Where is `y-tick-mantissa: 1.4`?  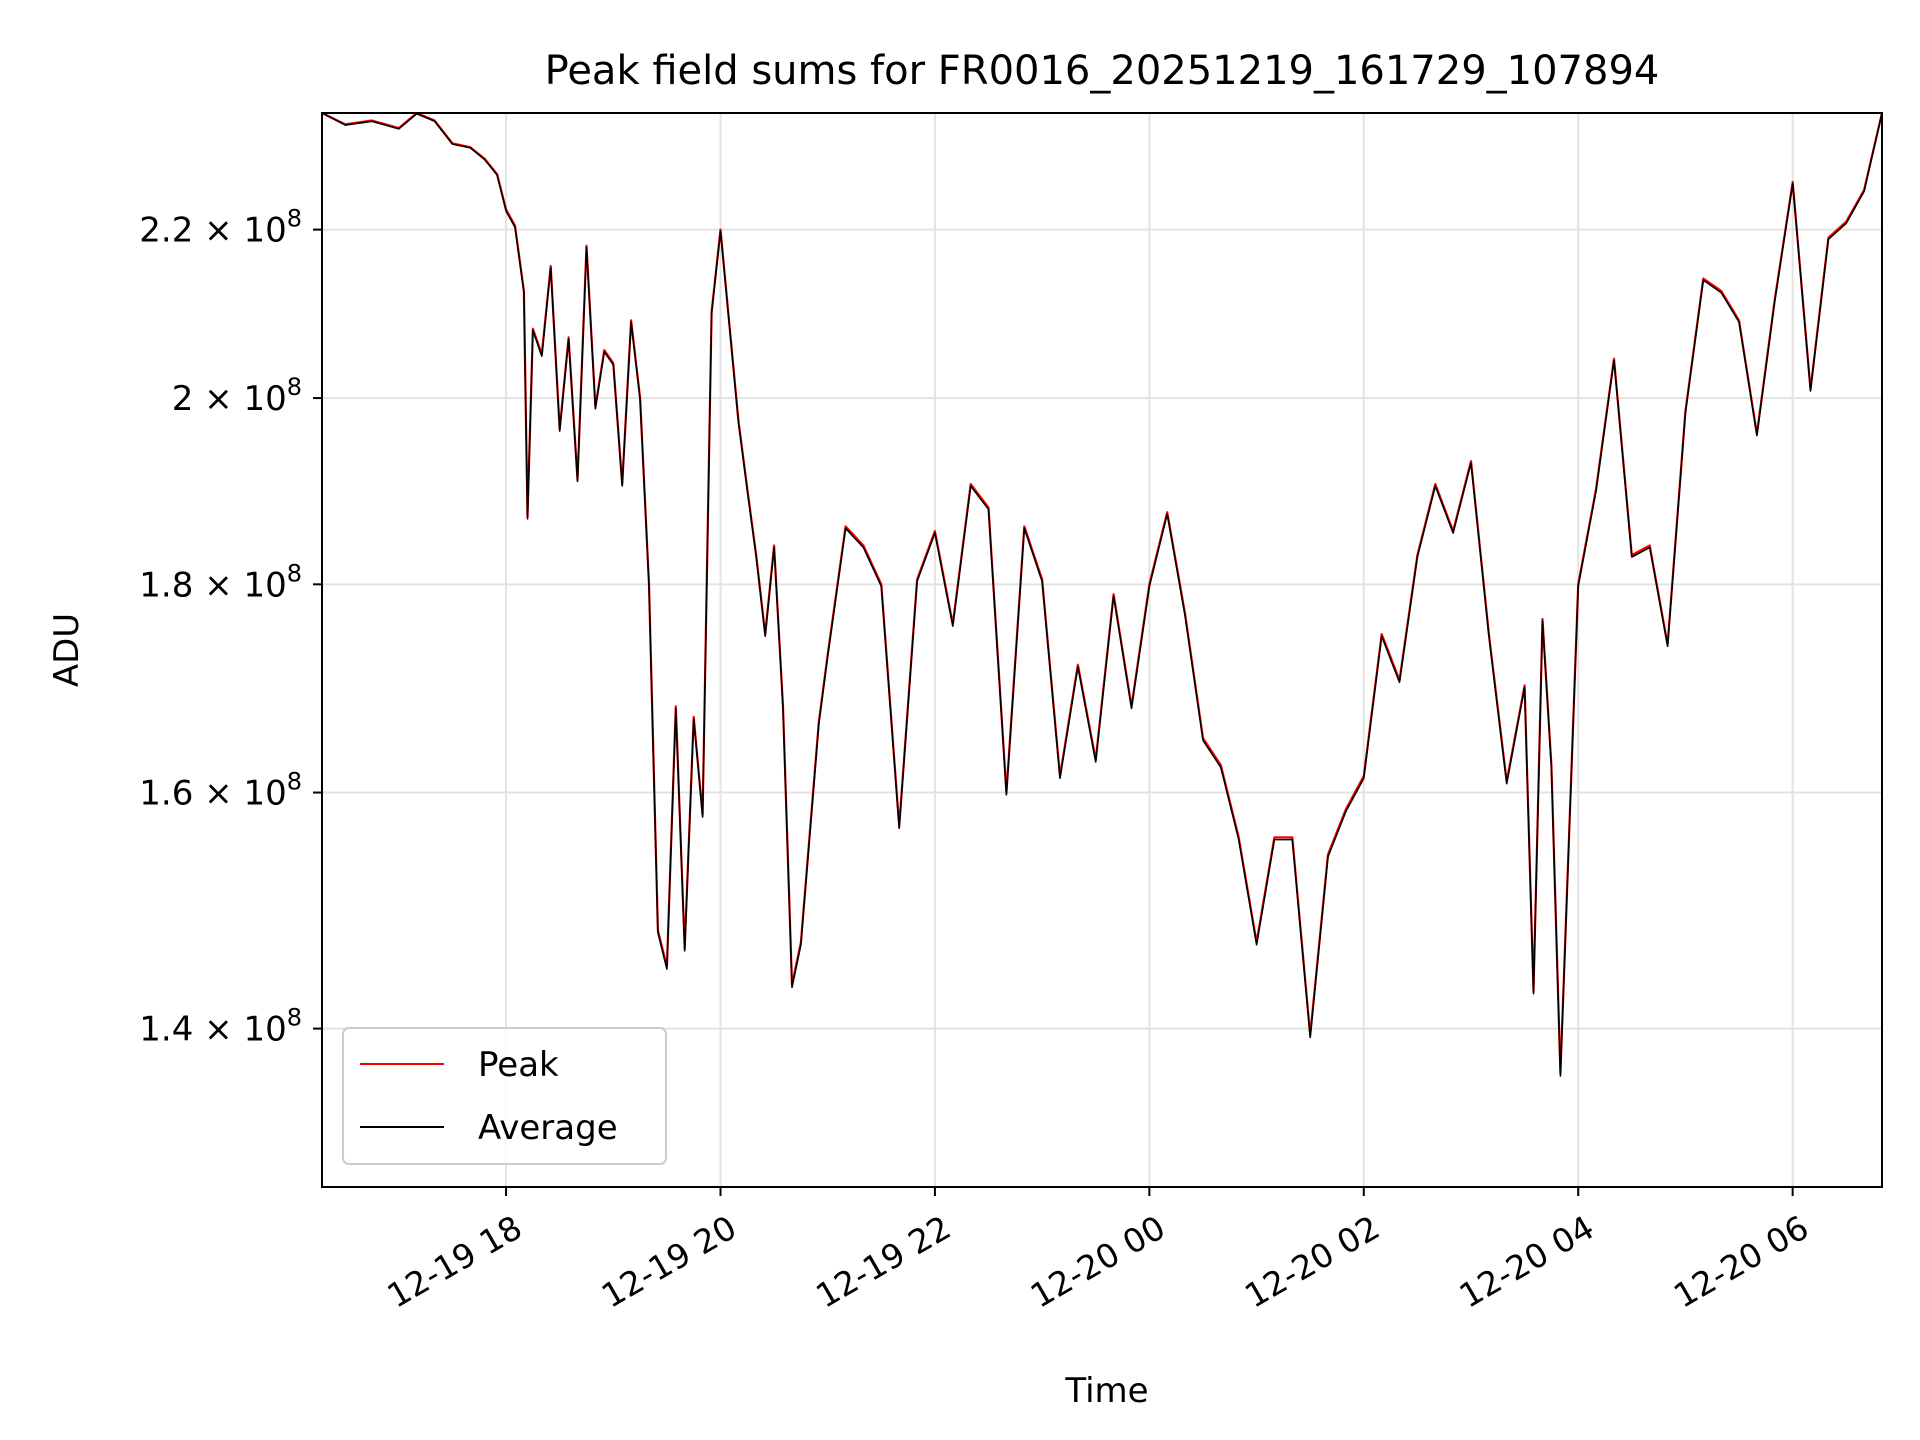
y-tick-mantissa: 1.4 is located at coordinates (166, 1030).